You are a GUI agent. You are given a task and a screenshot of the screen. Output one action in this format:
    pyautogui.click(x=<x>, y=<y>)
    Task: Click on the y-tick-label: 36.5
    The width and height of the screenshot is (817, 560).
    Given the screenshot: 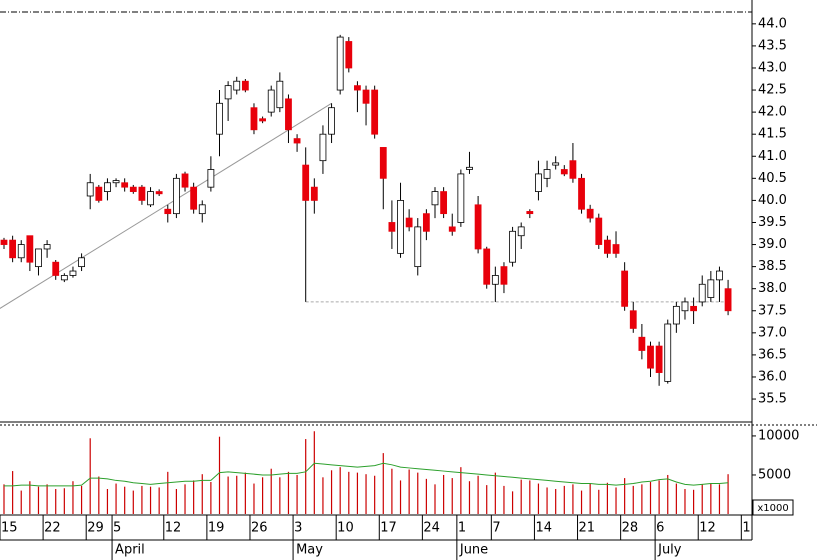 What is the action you would take?
    pyautogui.click(x=772, y=354)
    